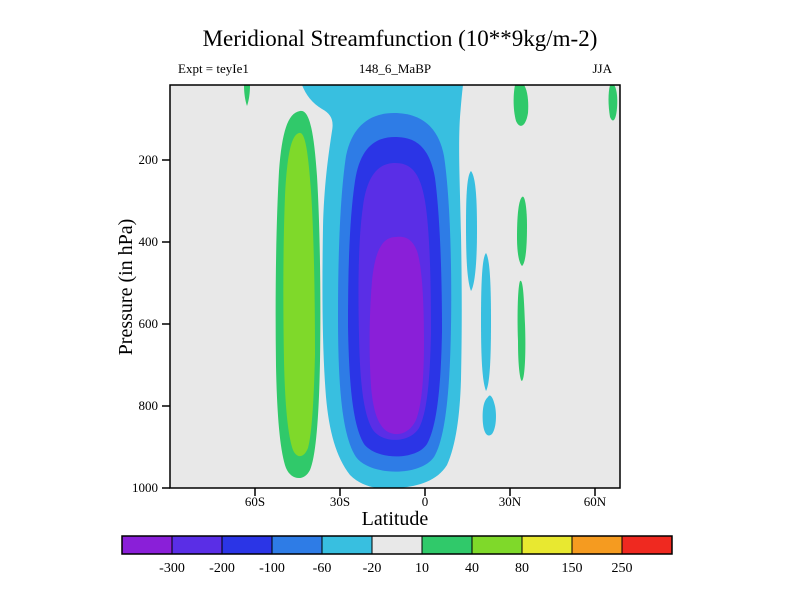 Image resolution: width=800 pixels, height=605 pixels. I want to click on colorbar-border, so click(397, 545).